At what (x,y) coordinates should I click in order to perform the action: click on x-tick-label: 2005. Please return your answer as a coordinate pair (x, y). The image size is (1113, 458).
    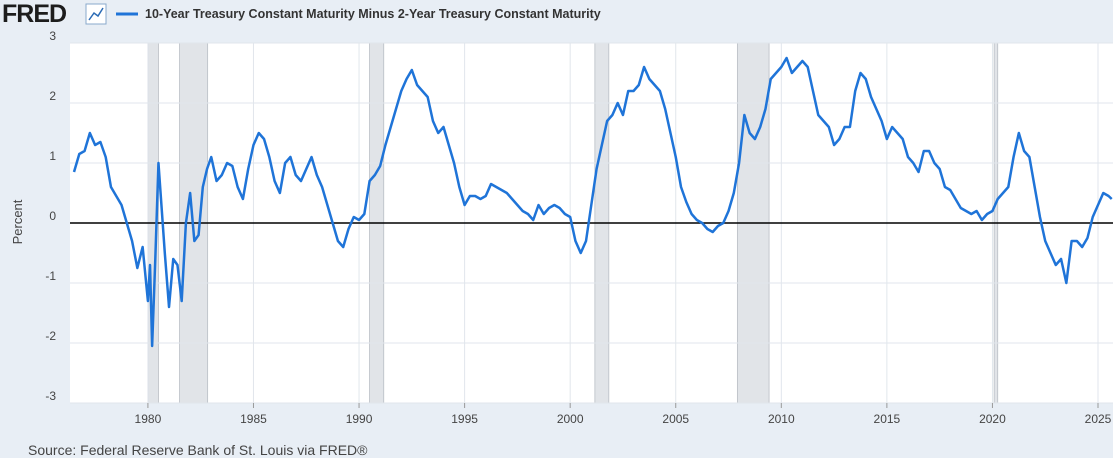
    Looking at the image, I should click on (675, 419).